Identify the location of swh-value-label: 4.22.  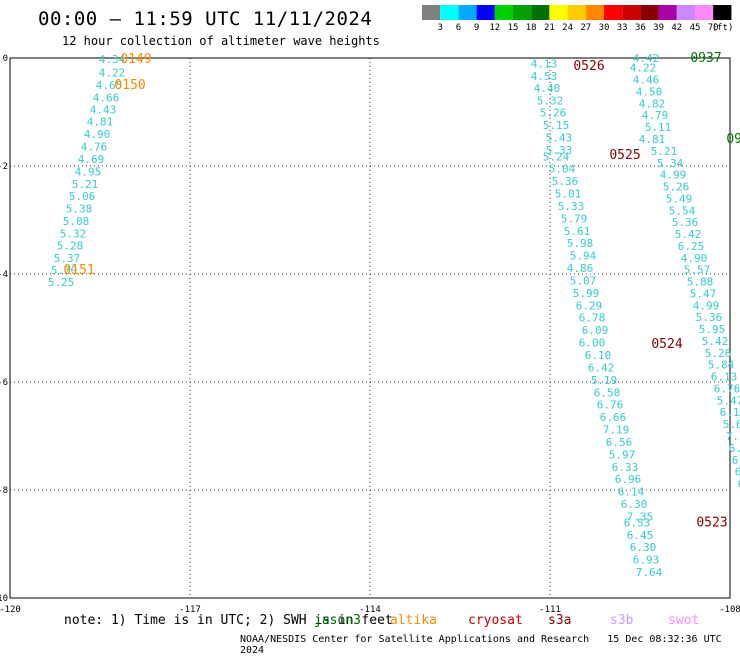
(112, 73).